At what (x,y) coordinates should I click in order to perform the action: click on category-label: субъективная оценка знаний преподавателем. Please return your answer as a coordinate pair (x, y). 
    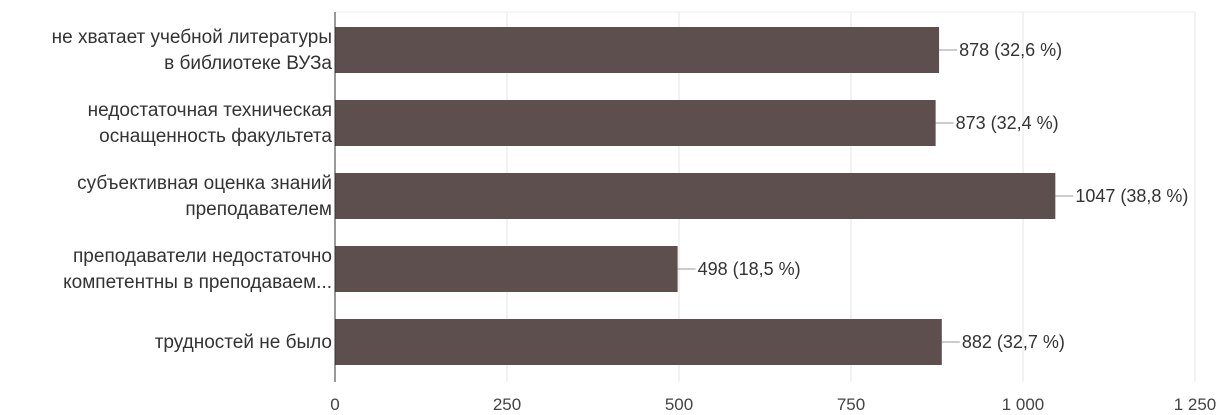
    Looking at the image, I should click on (204, 196).